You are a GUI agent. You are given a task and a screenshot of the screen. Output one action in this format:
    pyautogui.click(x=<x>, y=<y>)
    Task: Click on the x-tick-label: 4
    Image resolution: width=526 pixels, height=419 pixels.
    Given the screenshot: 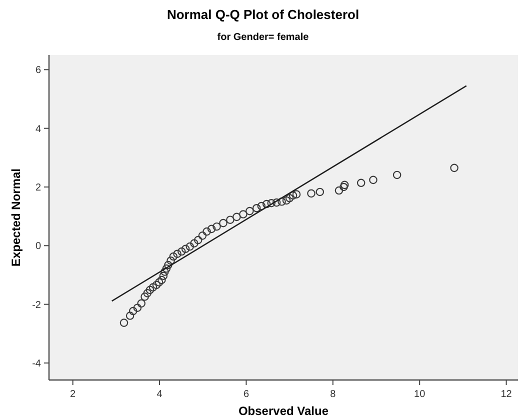 What is the action you would take?
    pyautogui.click(x=159, y=394)
    